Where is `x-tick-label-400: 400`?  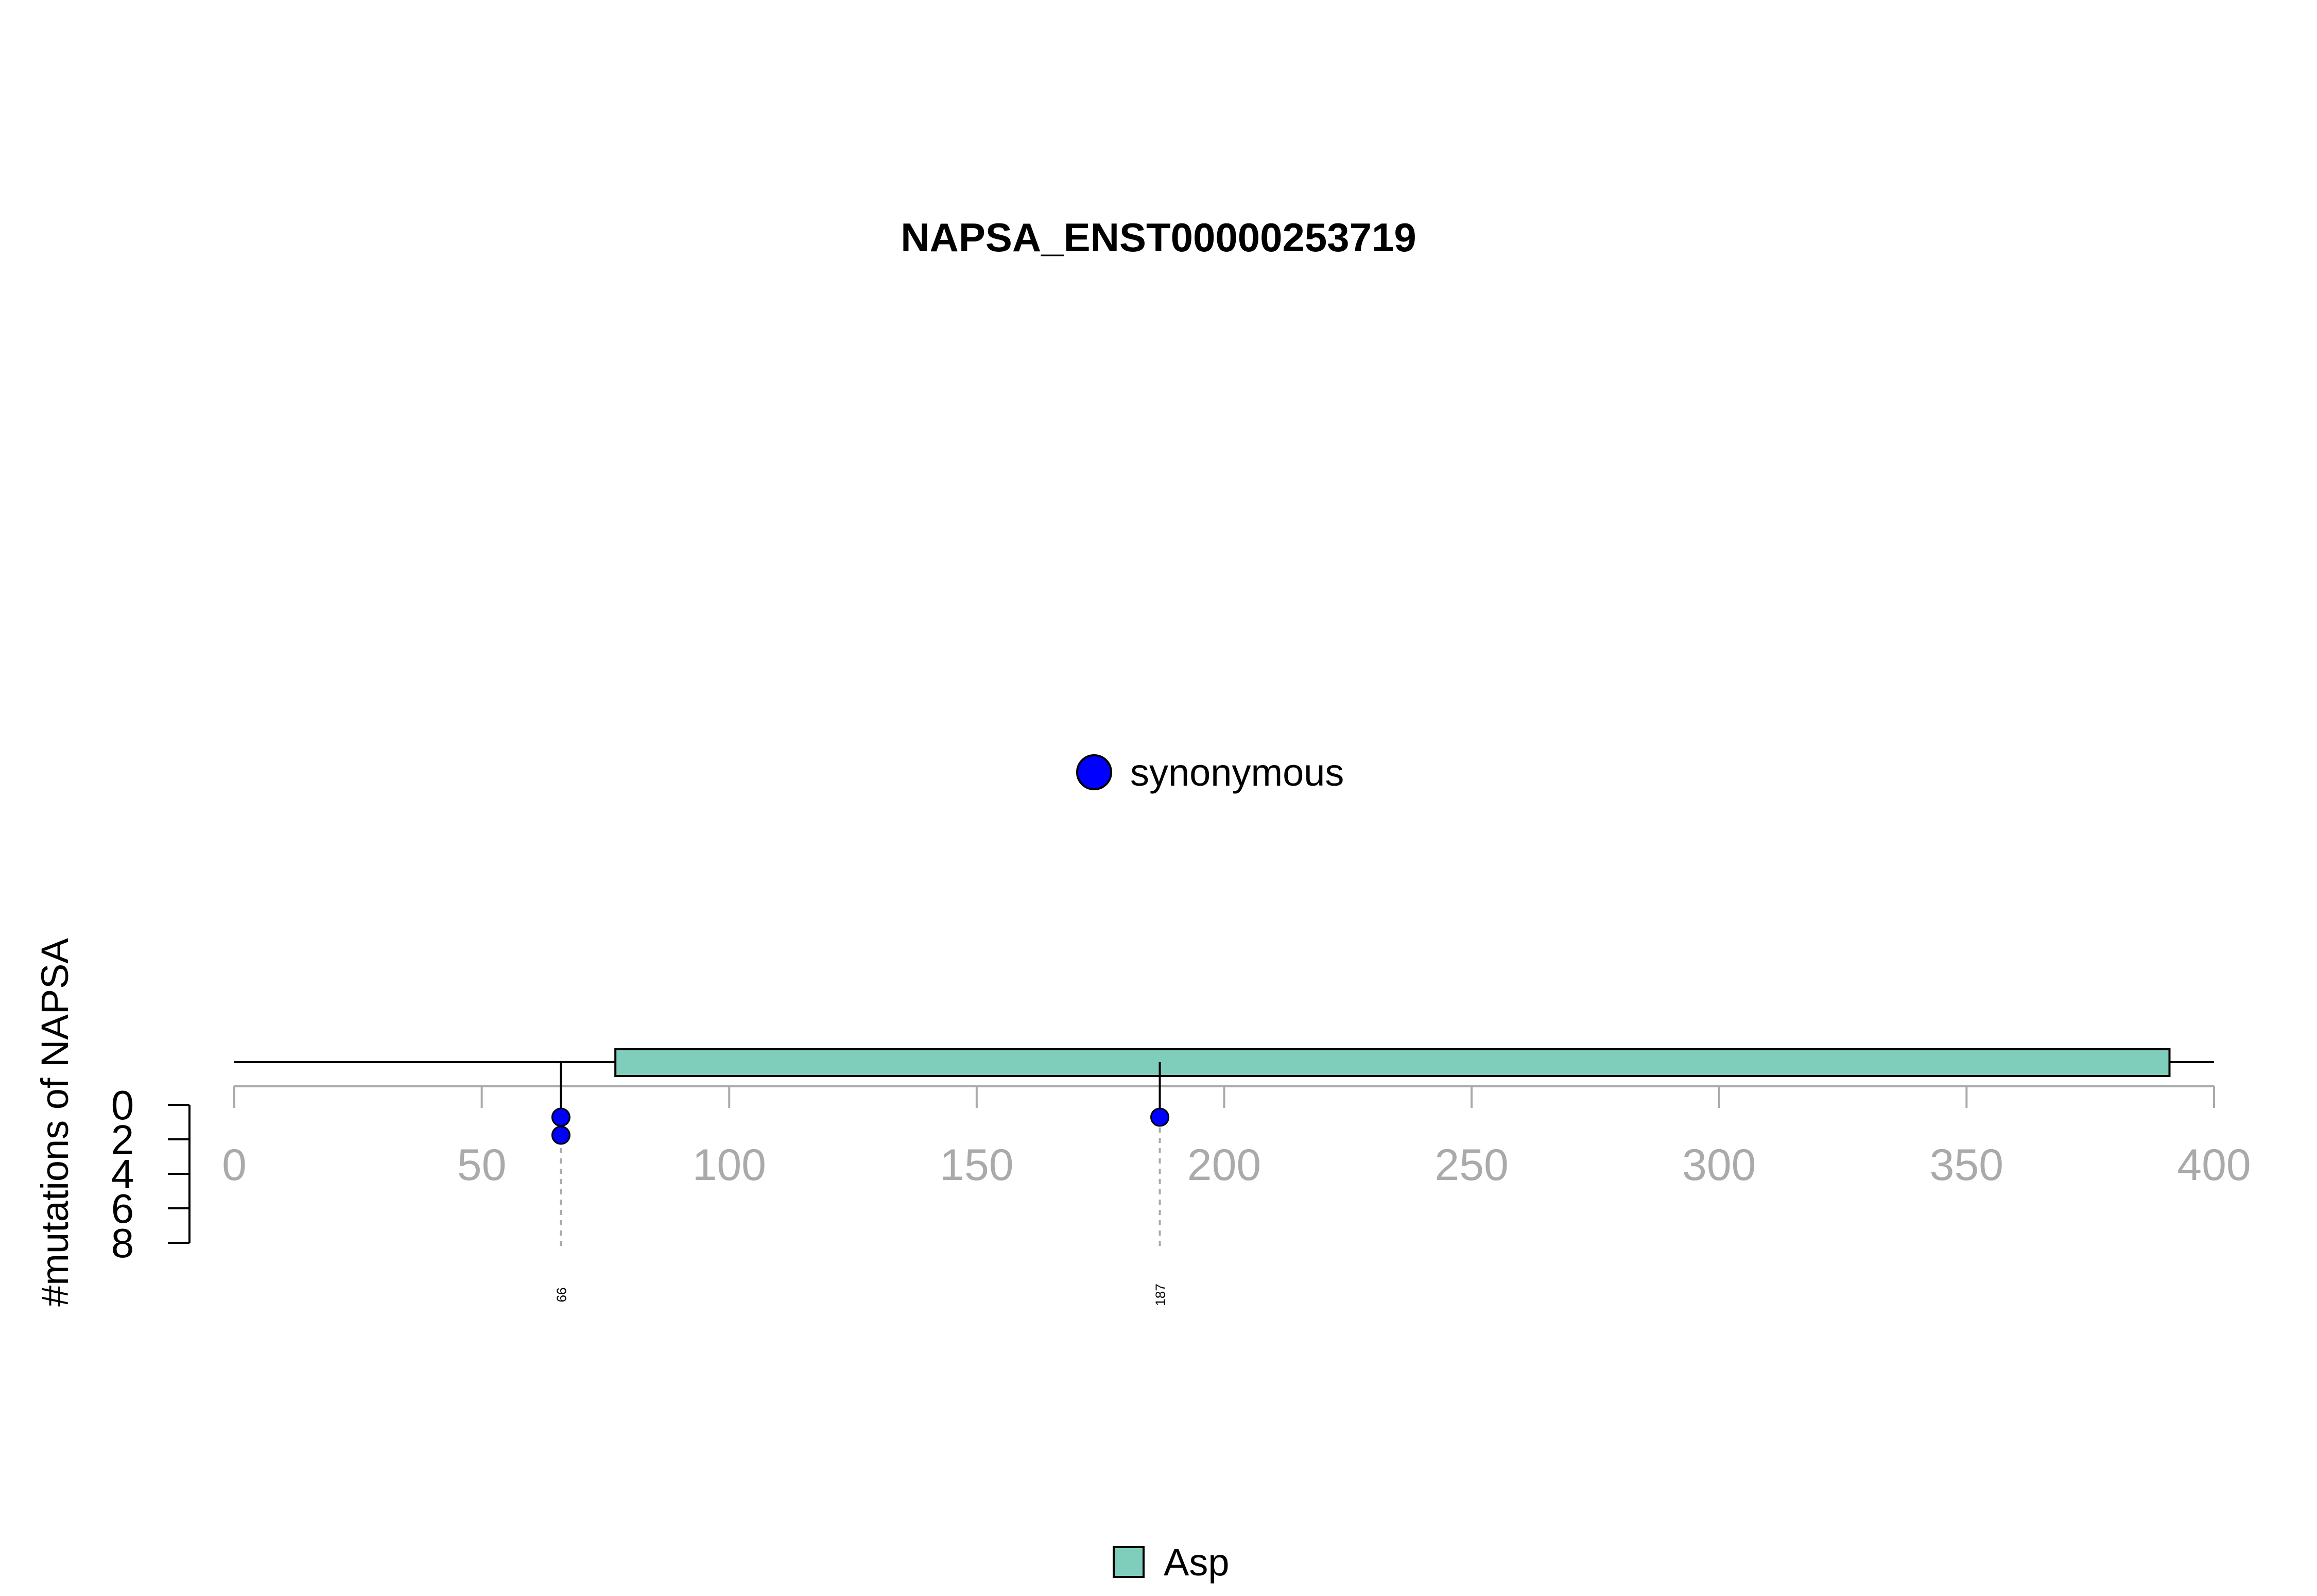 x-tick-label-400: 400 is located at coordinates (2214, 1165).